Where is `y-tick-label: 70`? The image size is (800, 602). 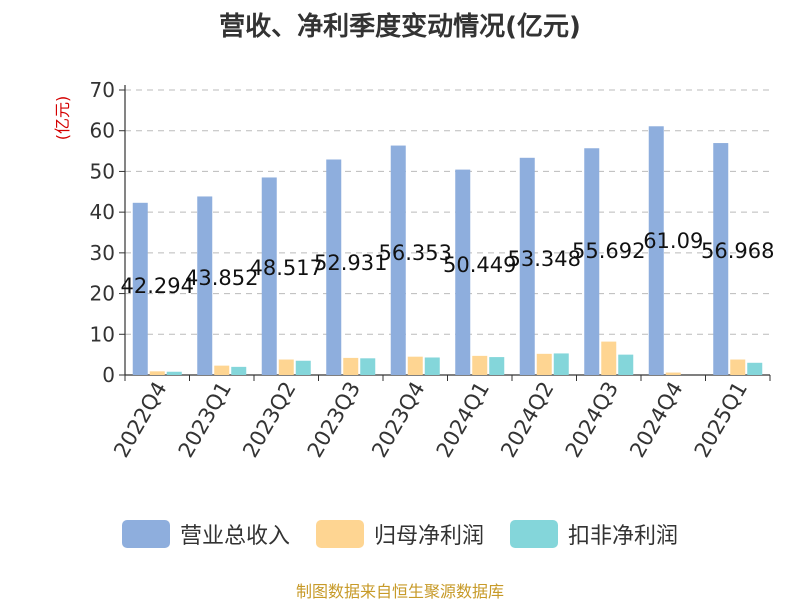
y-tick-label: 70 is located at coordinates (102, 90).